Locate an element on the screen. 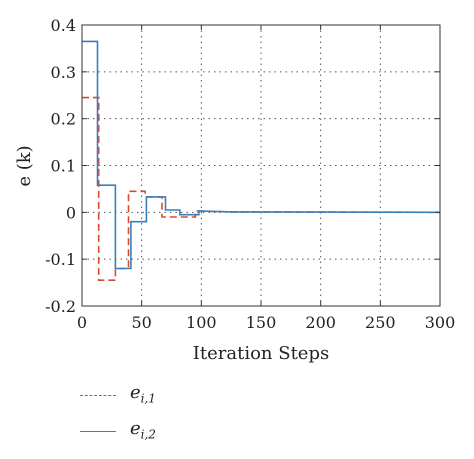 The image size is (474, 459). x-axis-title: Iteration Steps is located at coordinates (261, 353).